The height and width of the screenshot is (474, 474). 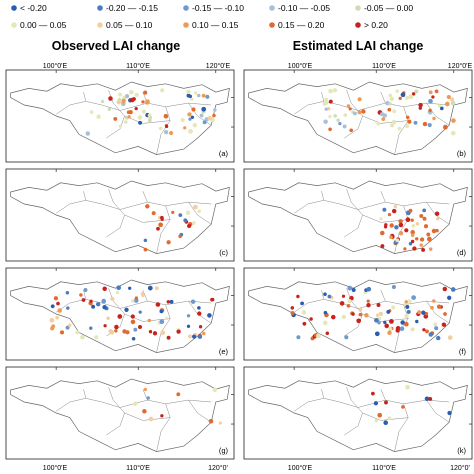 What do you see at coordinates (116, 46) in the screenshot?
I see `column-title-observed: Observed LAI change` at bounding box center [116, 46].